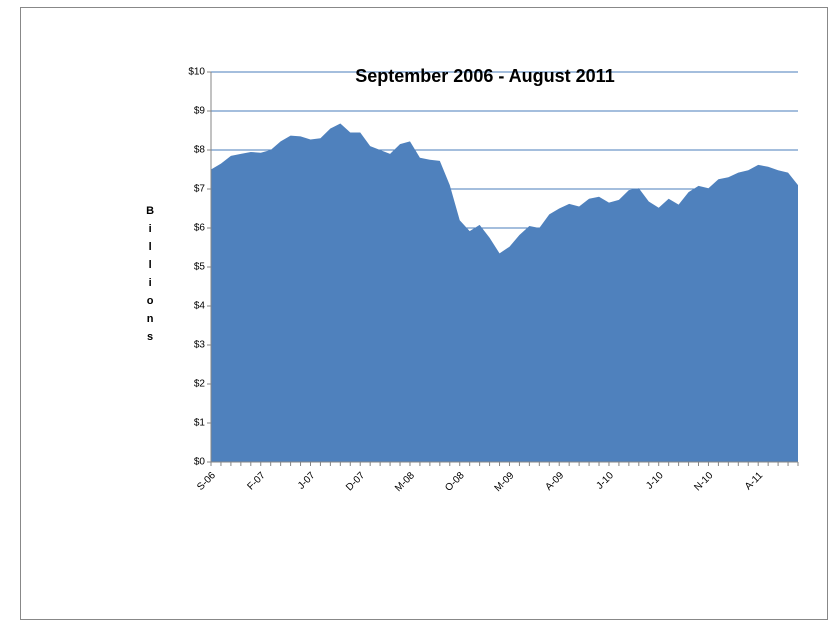 Image resolution: width=840 pixels, height=626 pixels. What do you see at coordinates (200, 267) in the screenshot?
I see `y-tick-label: $5` at bounding box center [200, 267].